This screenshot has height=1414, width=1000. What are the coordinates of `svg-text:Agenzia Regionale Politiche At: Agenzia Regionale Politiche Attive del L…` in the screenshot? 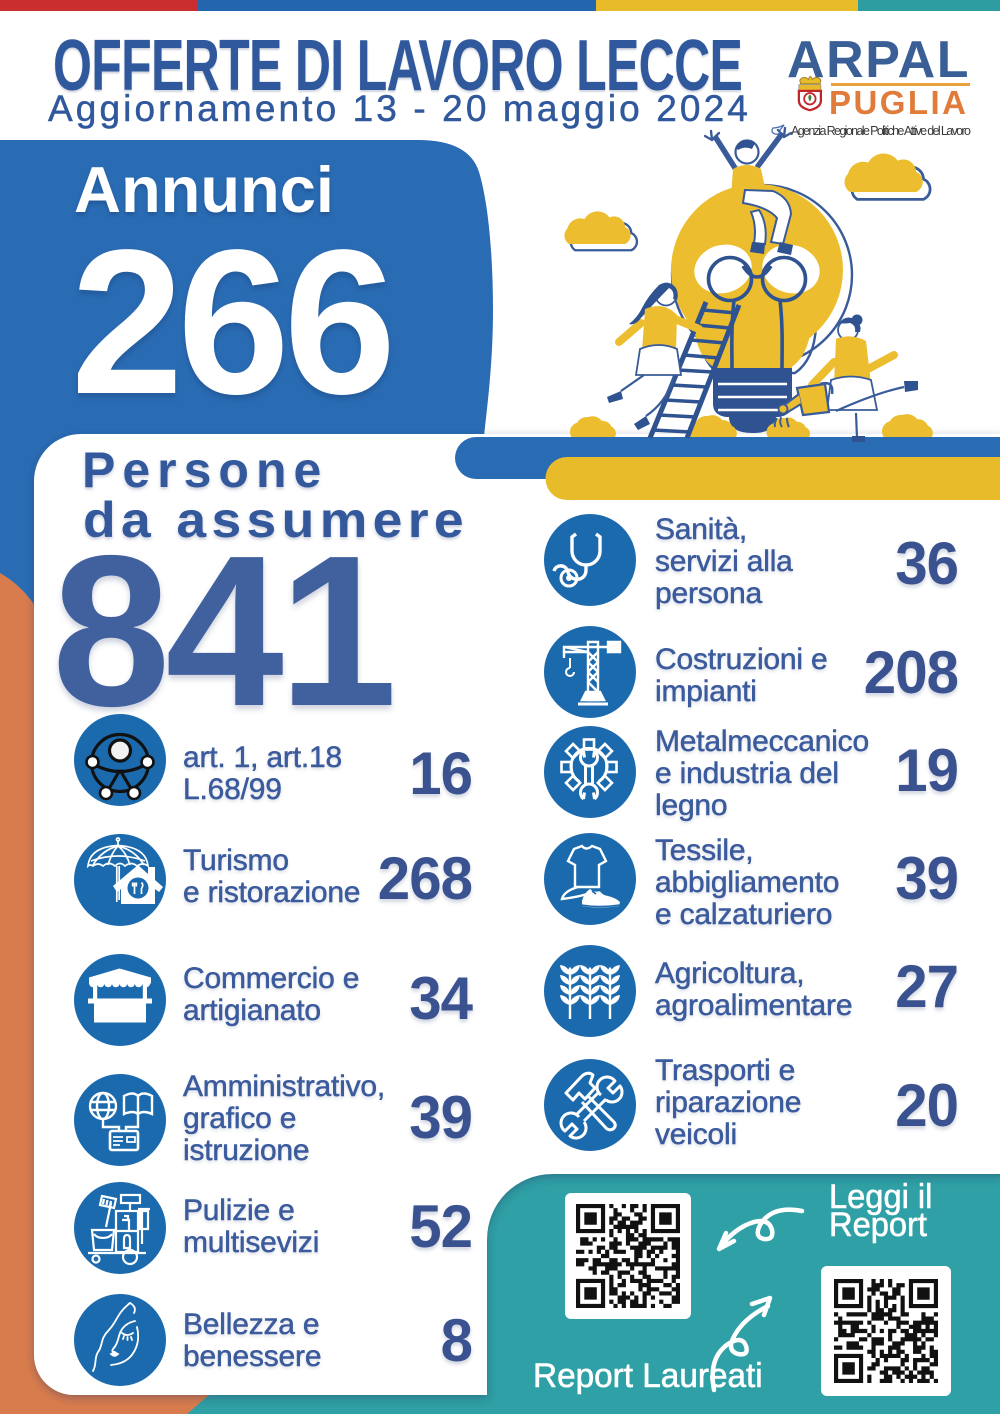 It's located at (881, 131).